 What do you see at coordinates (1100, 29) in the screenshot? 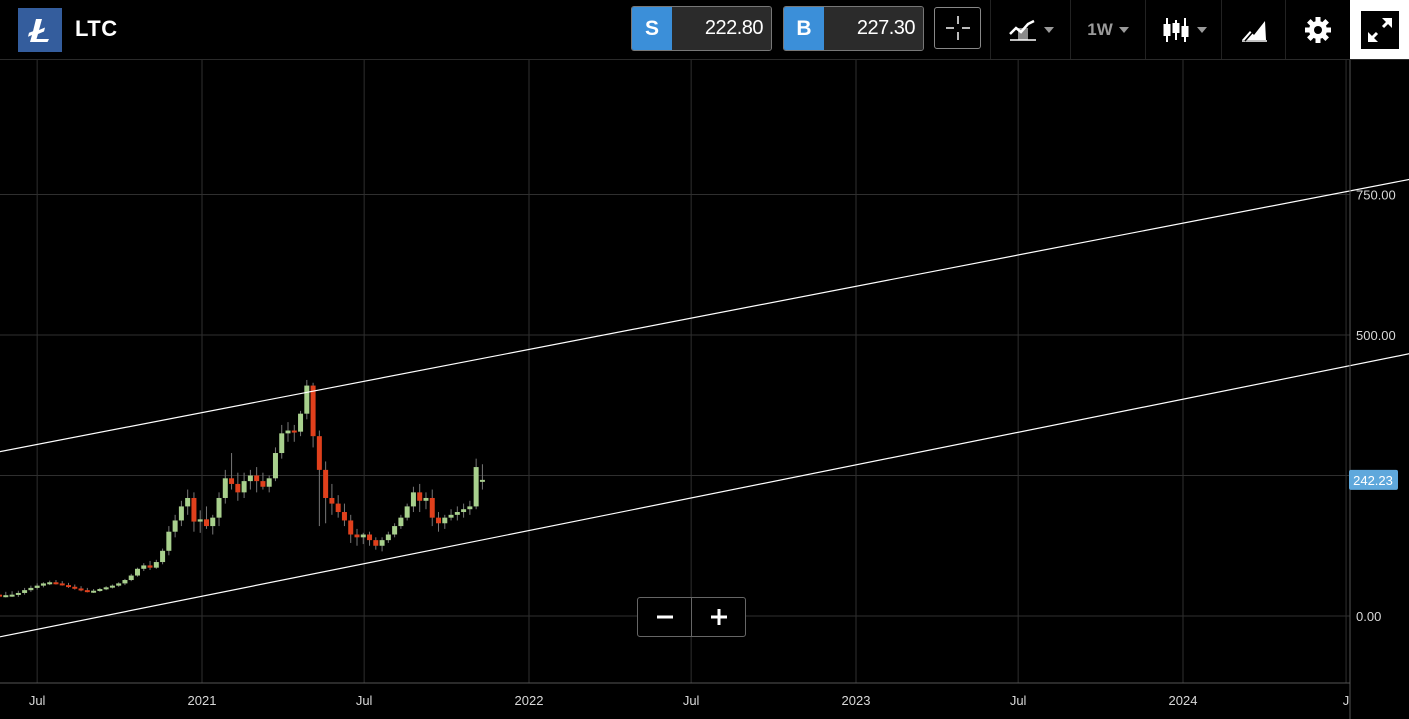
I see `interval-label: 1W` at bounding box center [1100, 29].